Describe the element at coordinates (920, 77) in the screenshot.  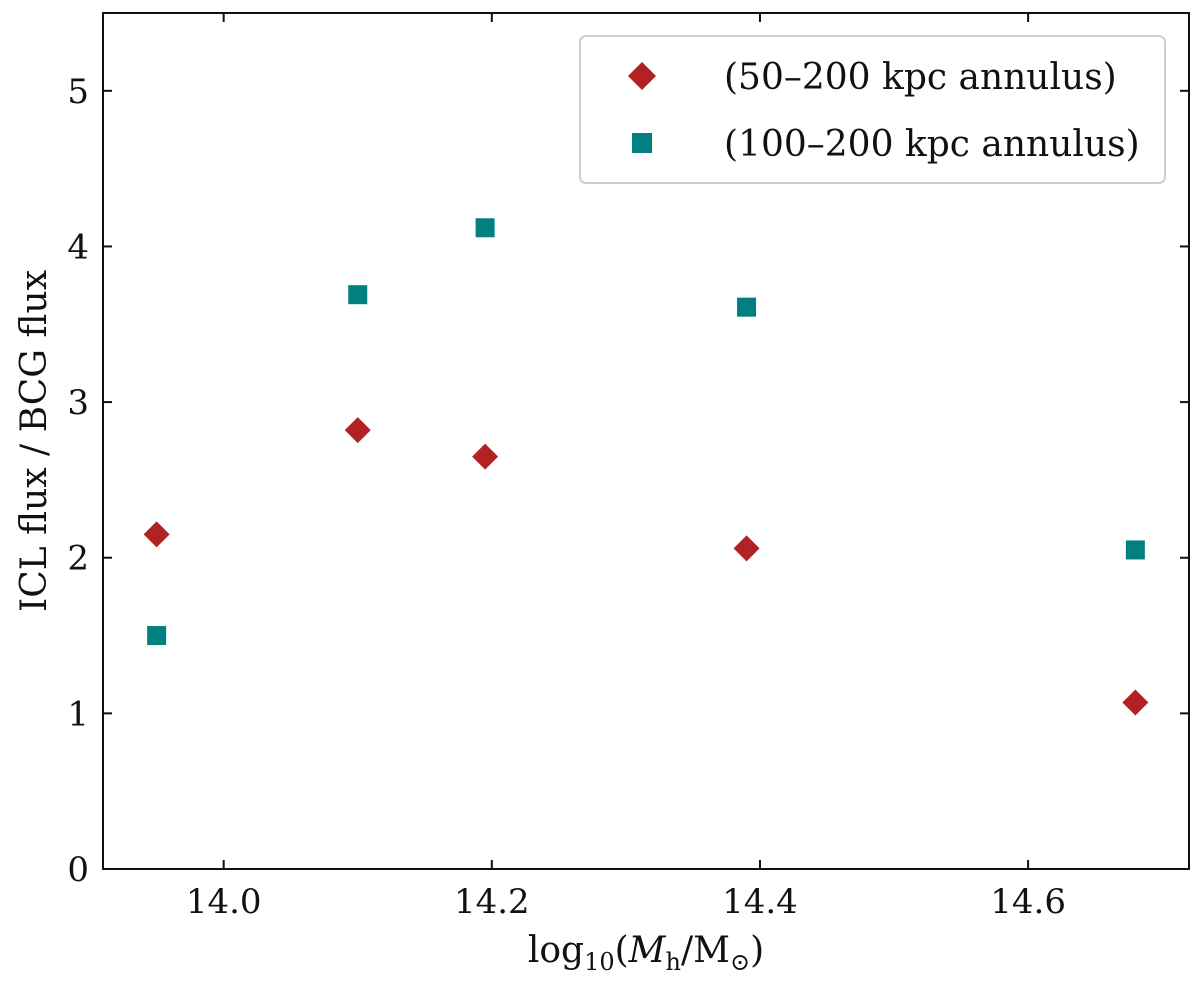
I see `legend-label-series-0: (50–200 kpc annulus)` at that location.